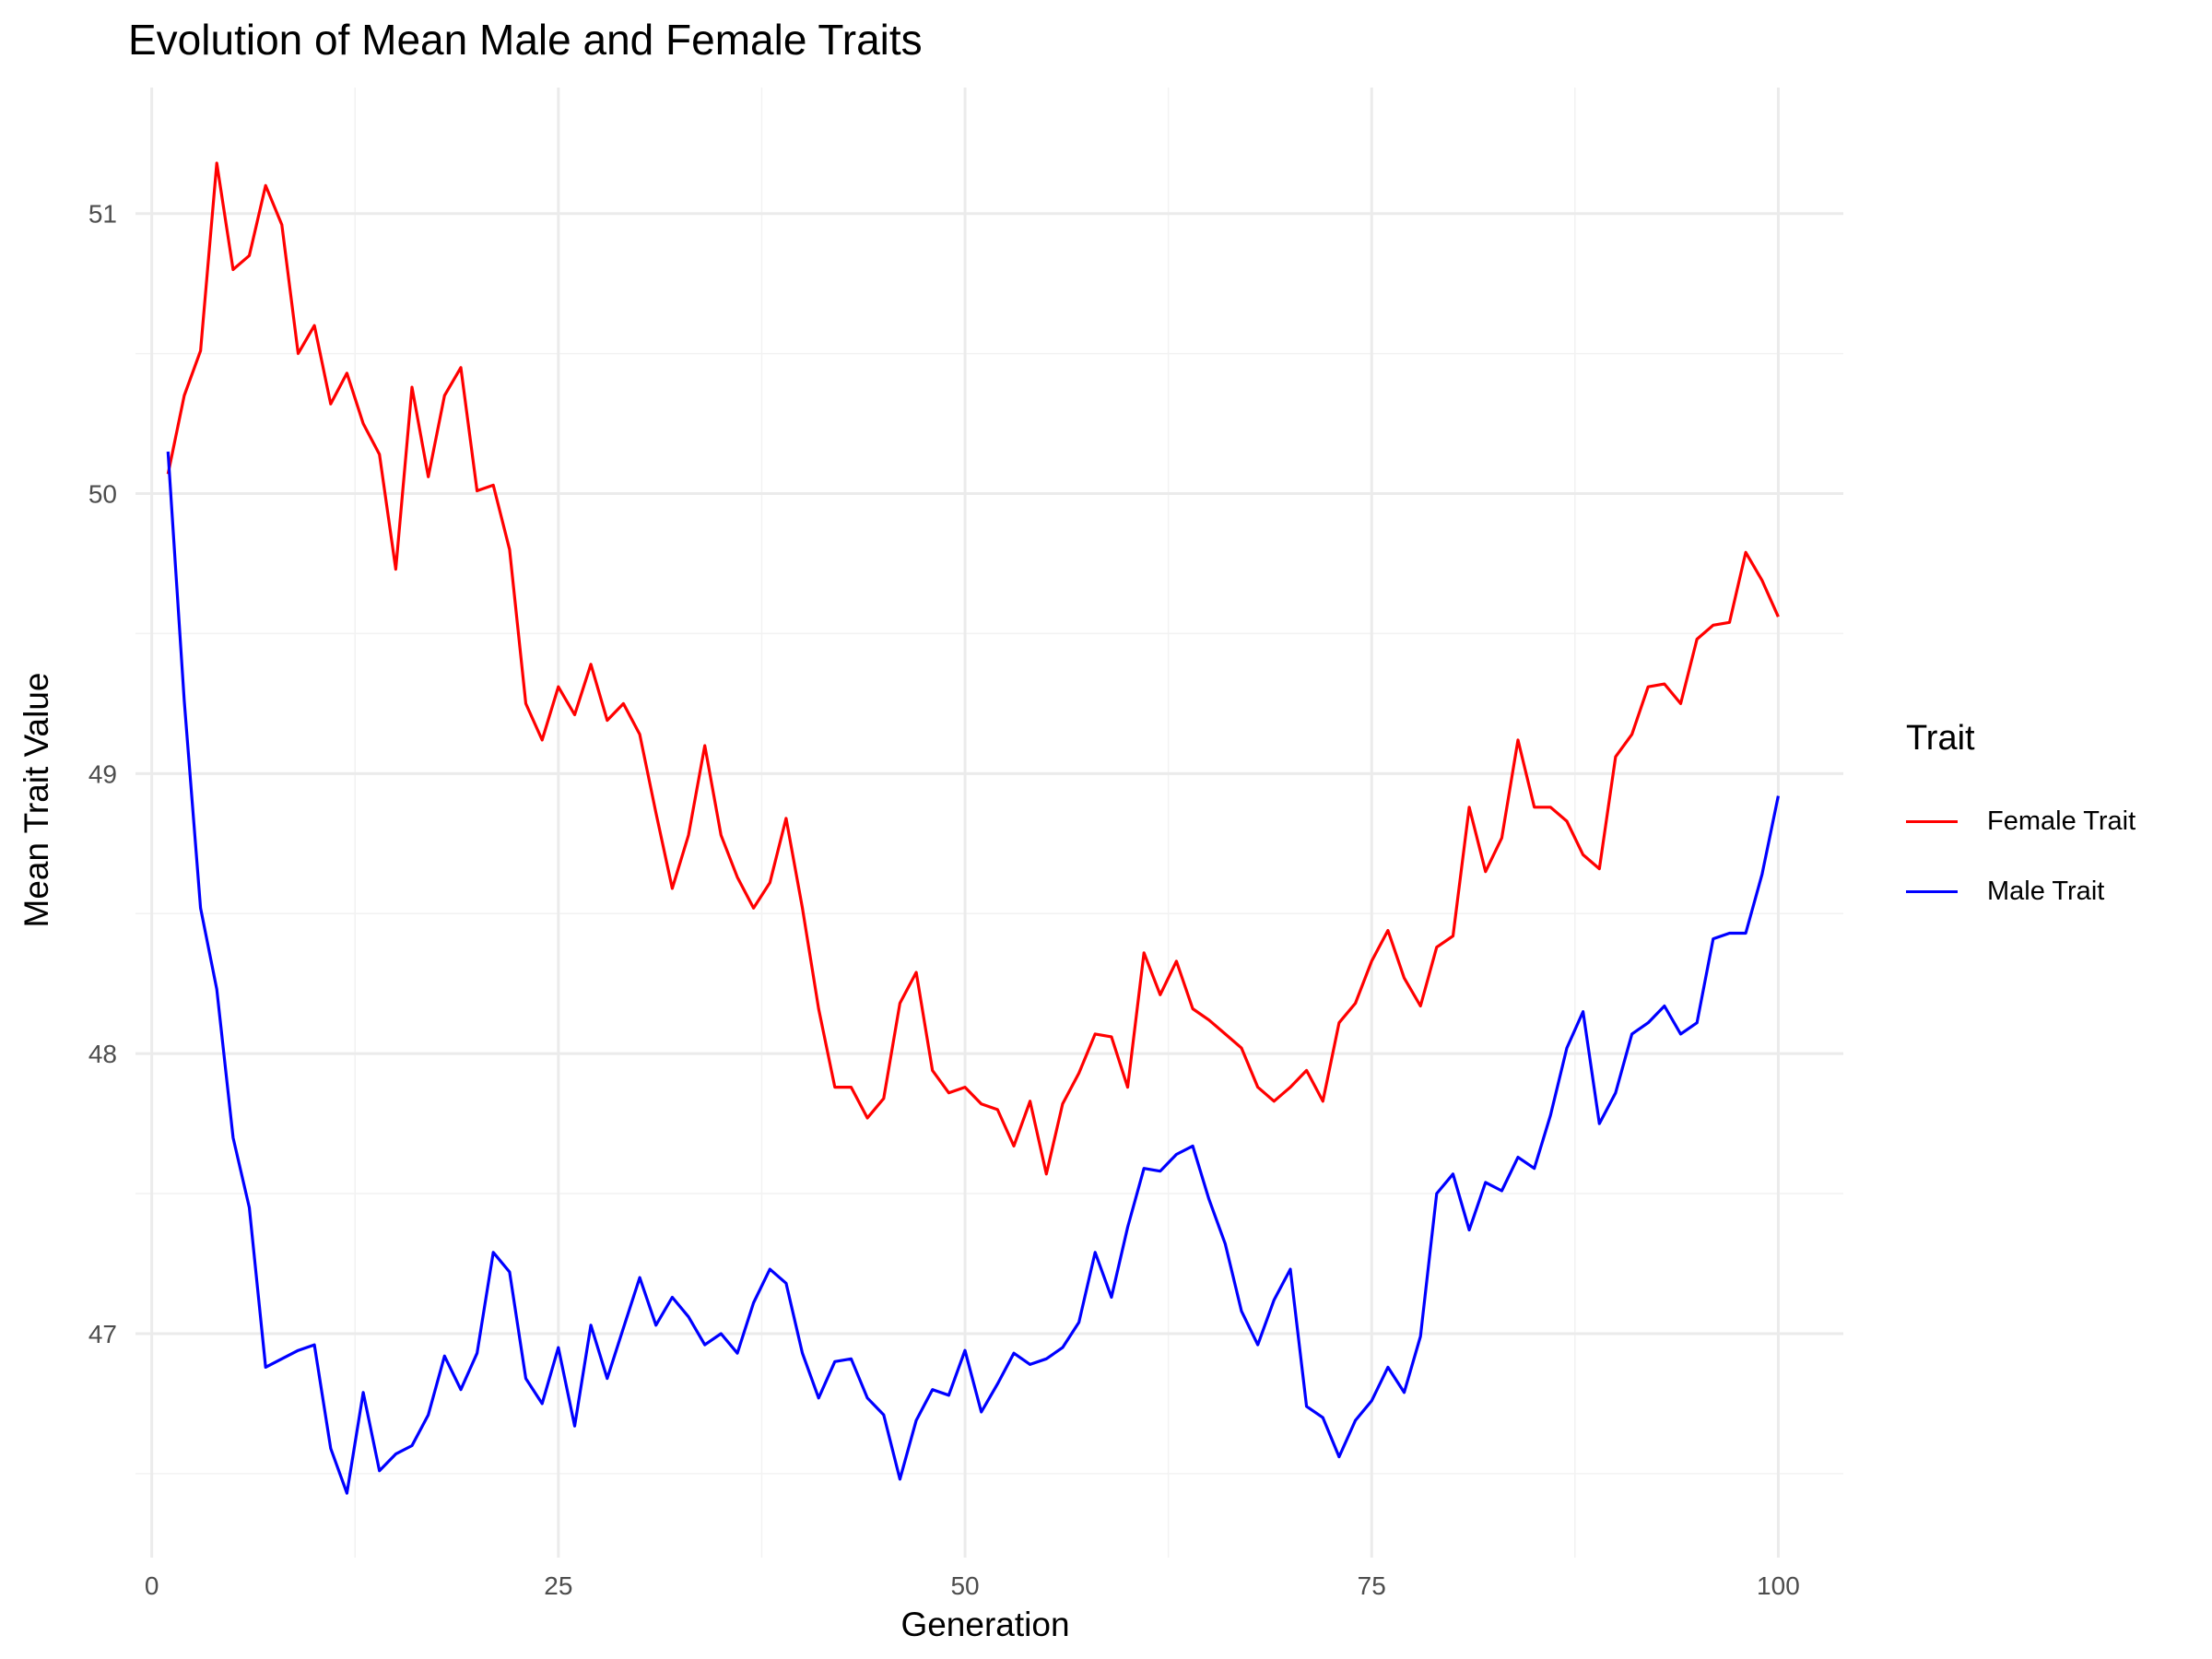 This screenshot has height=1659, width=2212. Describe the element at coordinates (1372, 1585) in the screenshot. I see `x-tick-label: 75` at that location.